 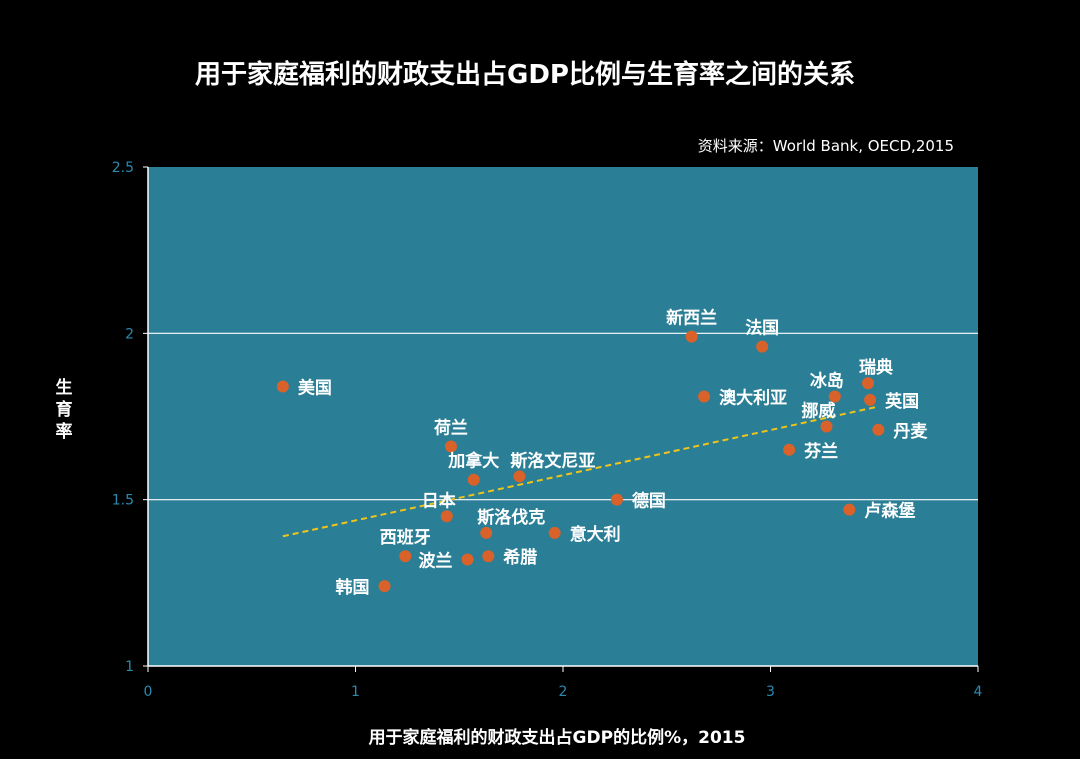 What do you see at coordinates (557, 737) in the screenshot?
I see `x-axis-title: 用于家庭福利的财政支出占GDP的比例%，2015` at bounding box center [557, 737].